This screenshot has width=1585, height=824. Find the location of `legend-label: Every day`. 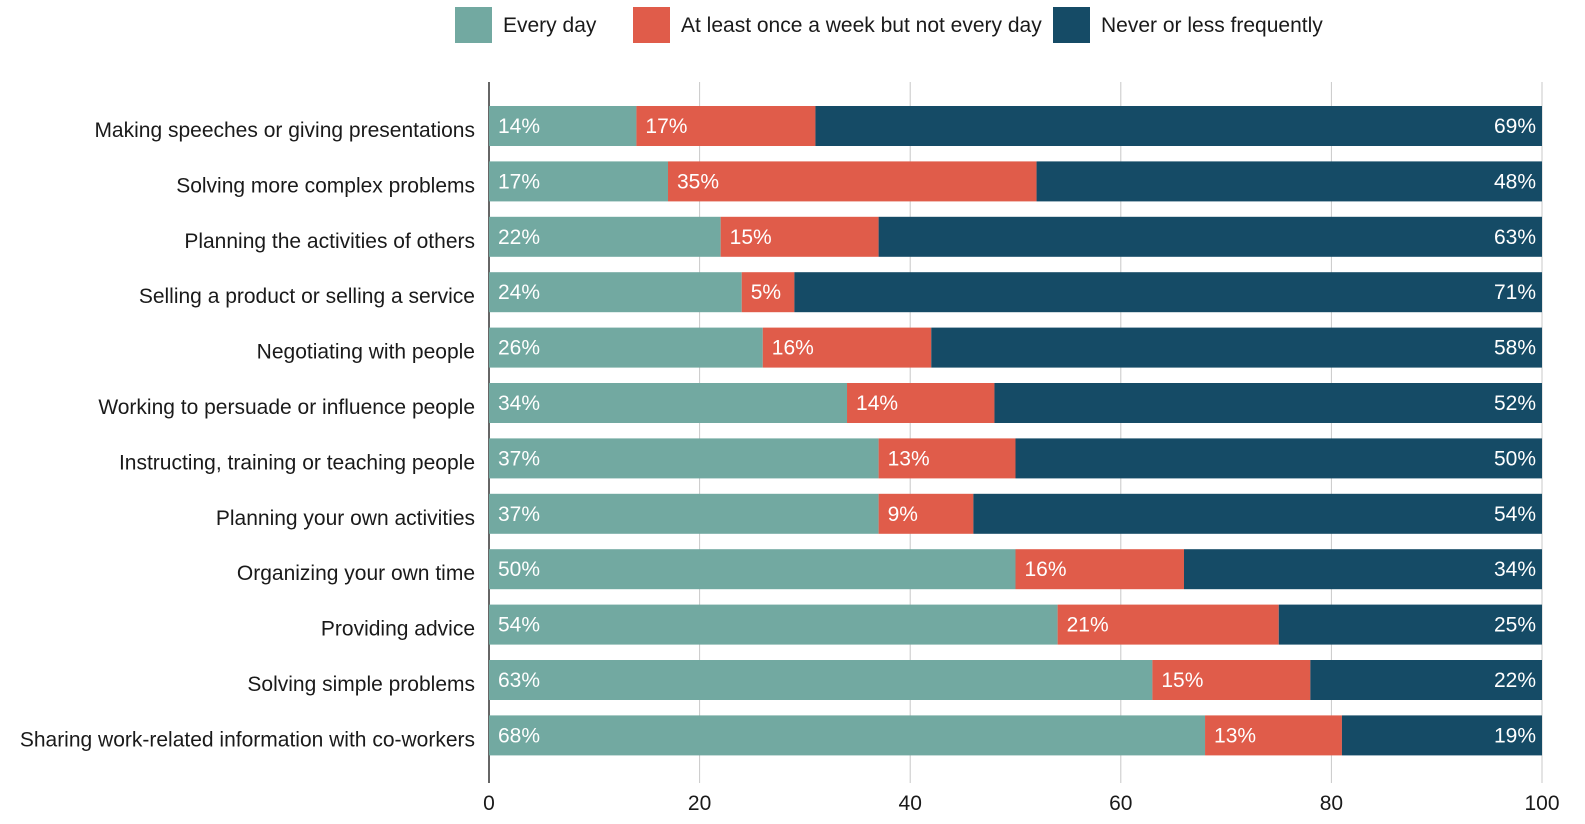

legend-label: Every day is located at coordinates (550, 25).